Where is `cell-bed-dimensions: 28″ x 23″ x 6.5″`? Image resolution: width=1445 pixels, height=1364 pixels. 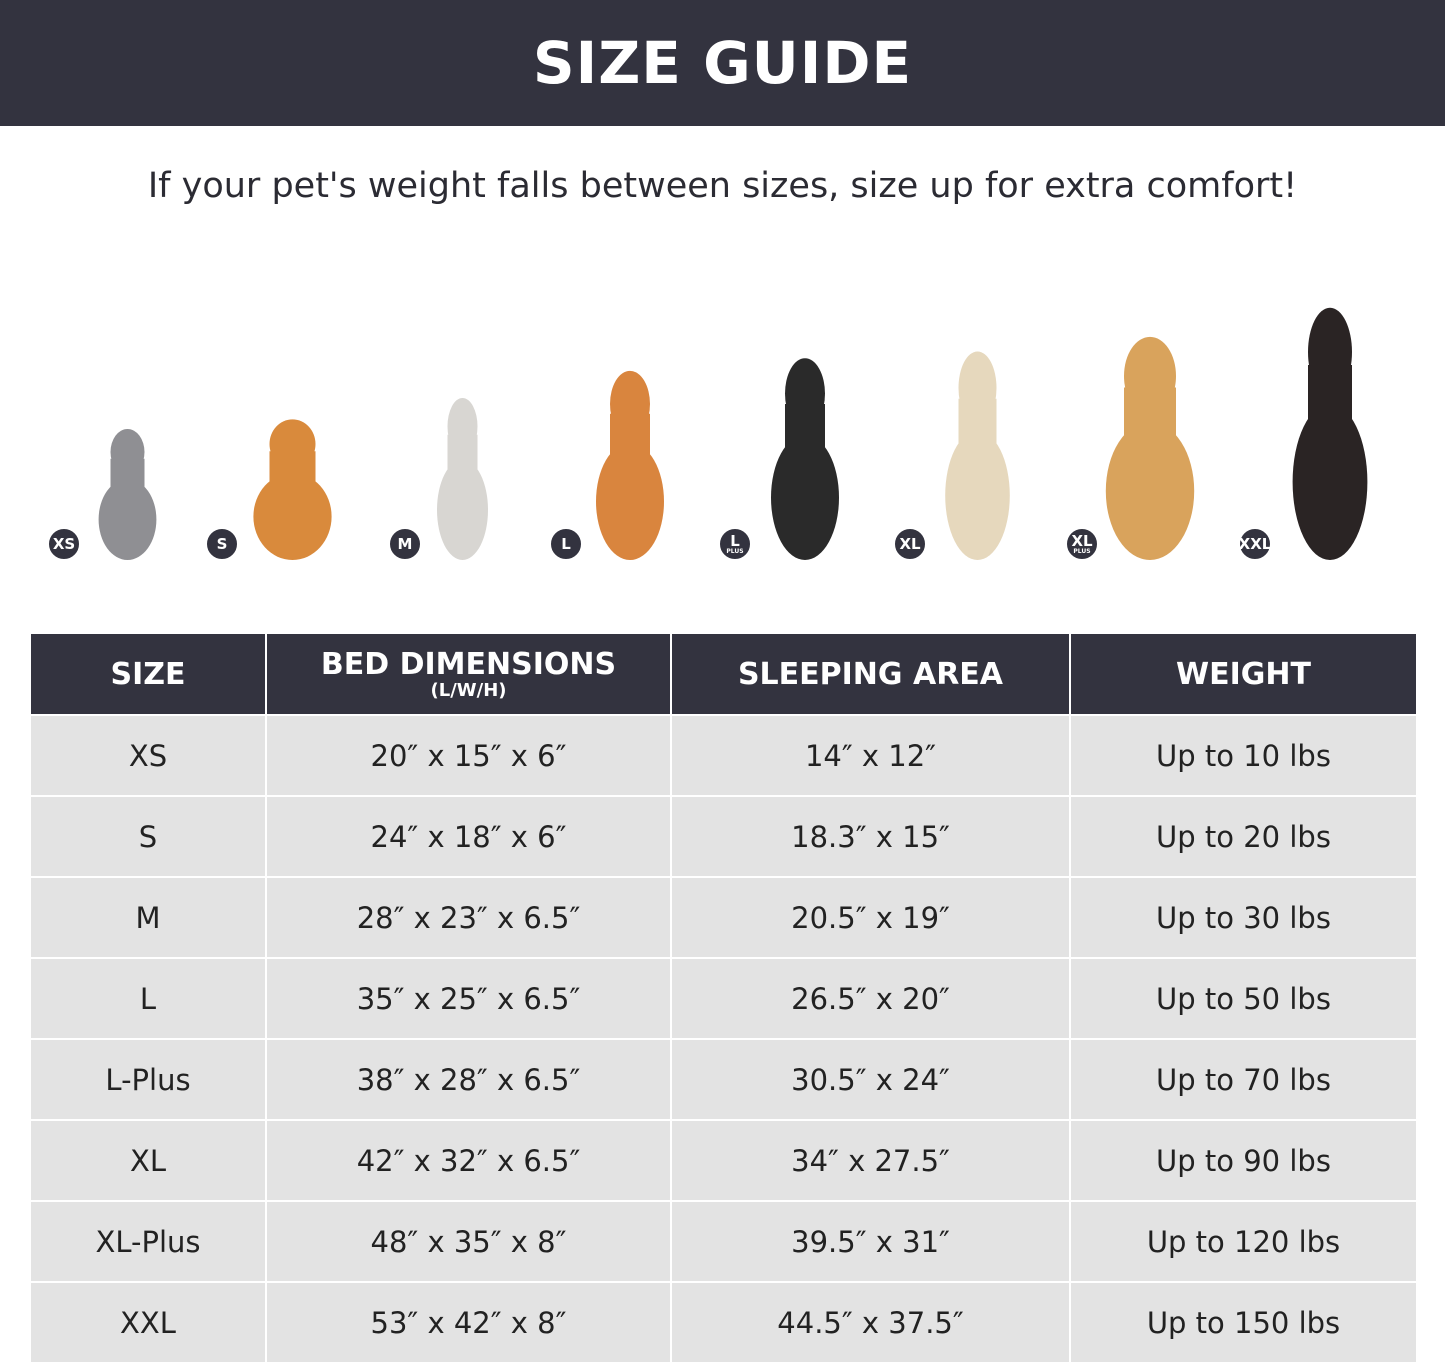 cell-bed-dimensions: 28″ x 23″ x 6.5″ is located at coordinates (468, 917).